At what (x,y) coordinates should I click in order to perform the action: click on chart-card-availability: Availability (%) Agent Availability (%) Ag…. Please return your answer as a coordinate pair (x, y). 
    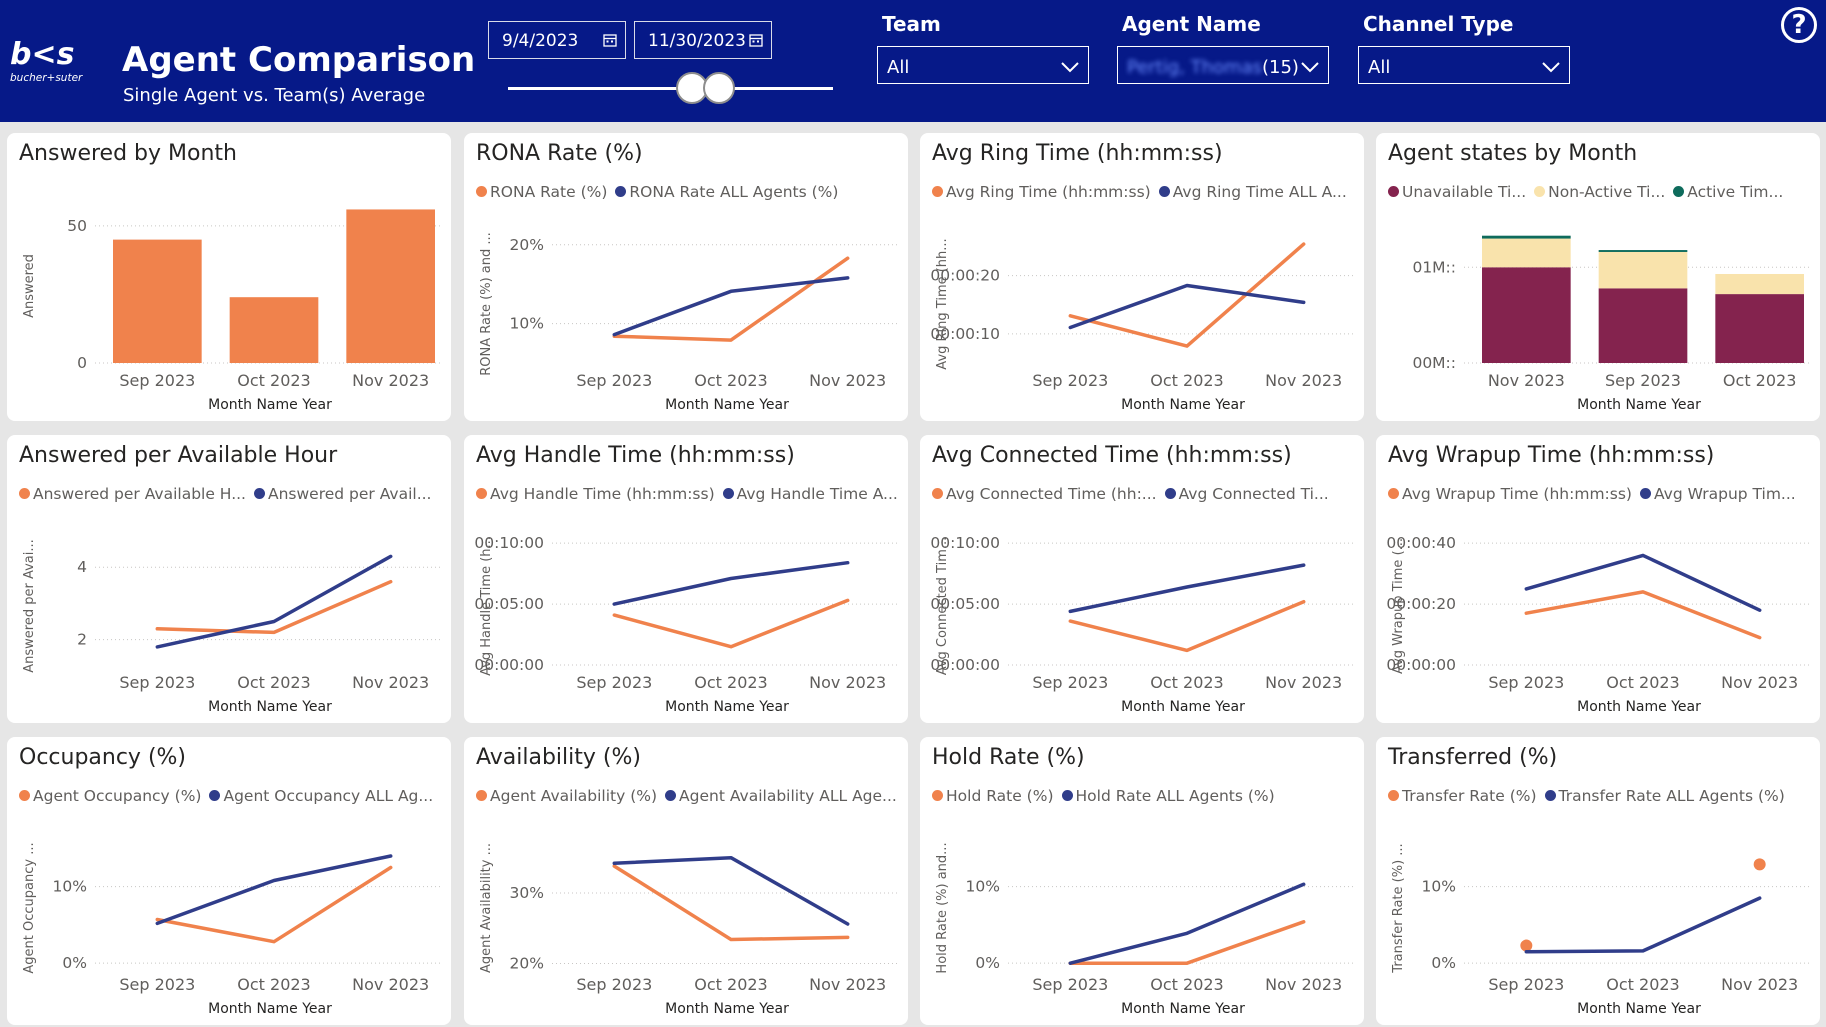
    Looking at the image, I should click on (686, 881).